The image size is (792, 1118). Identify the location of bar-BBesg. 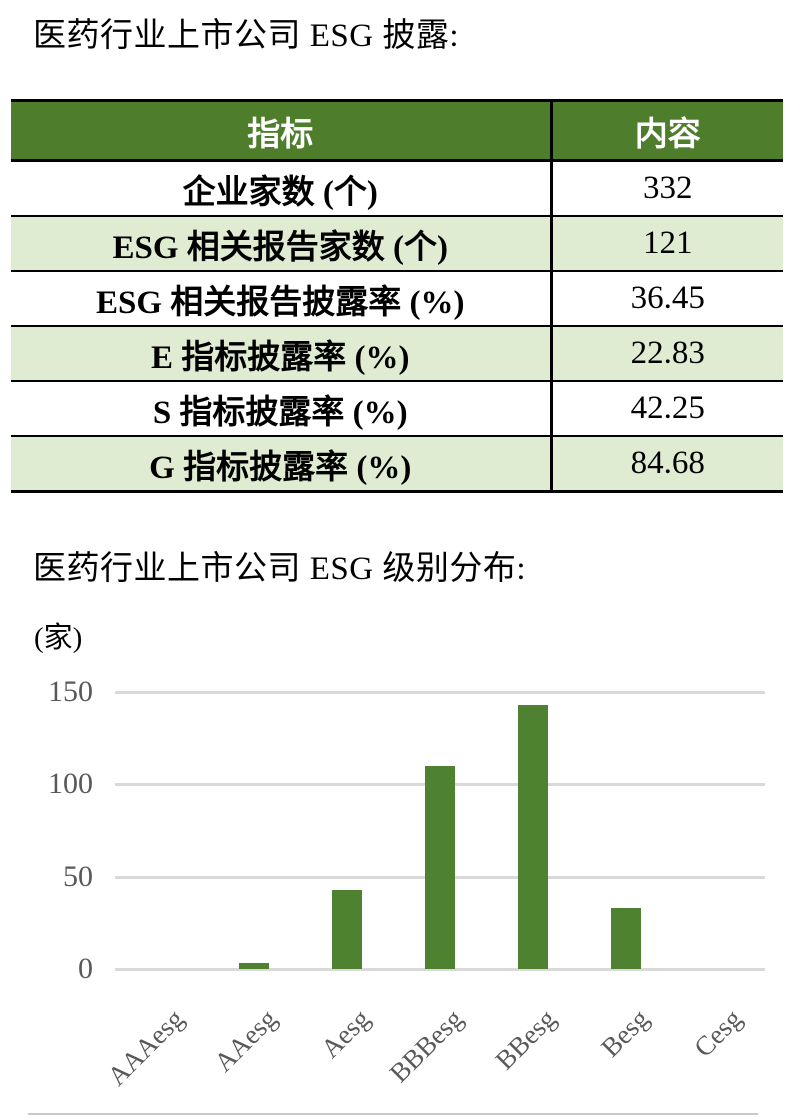
(533, 837).